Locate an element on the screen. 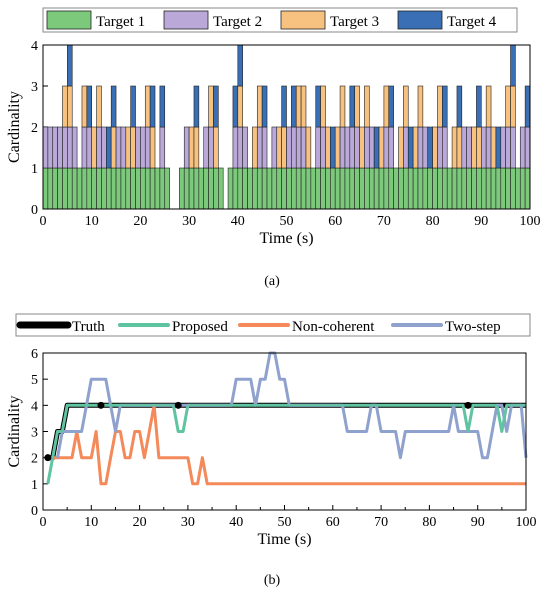 This screenshot has height=596, width=550. x-axis-label: Time (s) is located at coordinates (286, 238).